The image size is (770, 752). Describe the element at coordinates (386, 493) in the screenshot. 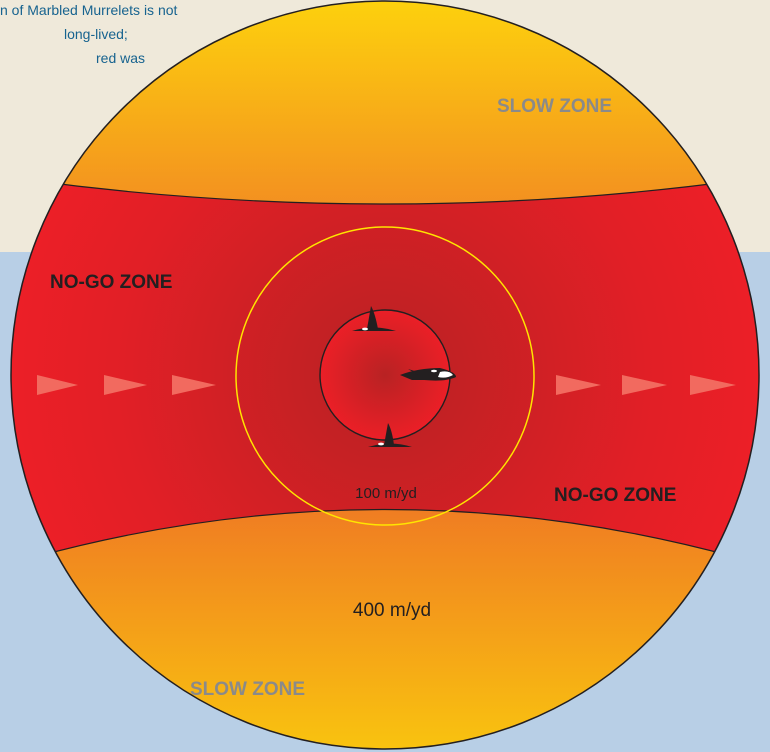

I see `inner-distance-label: 100 m/yd` at that location.